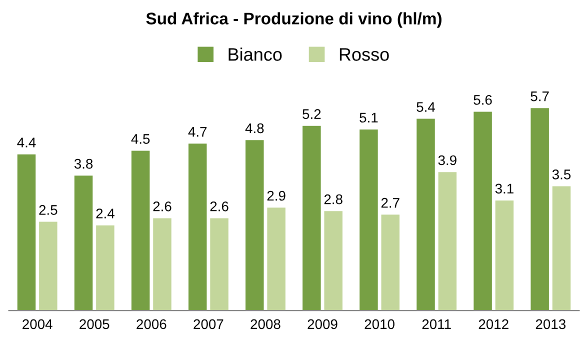  What do you see at coordinates (276, 195) in the screenshot?
I see `data-label: 2.9` at bounding box center [276, 195].